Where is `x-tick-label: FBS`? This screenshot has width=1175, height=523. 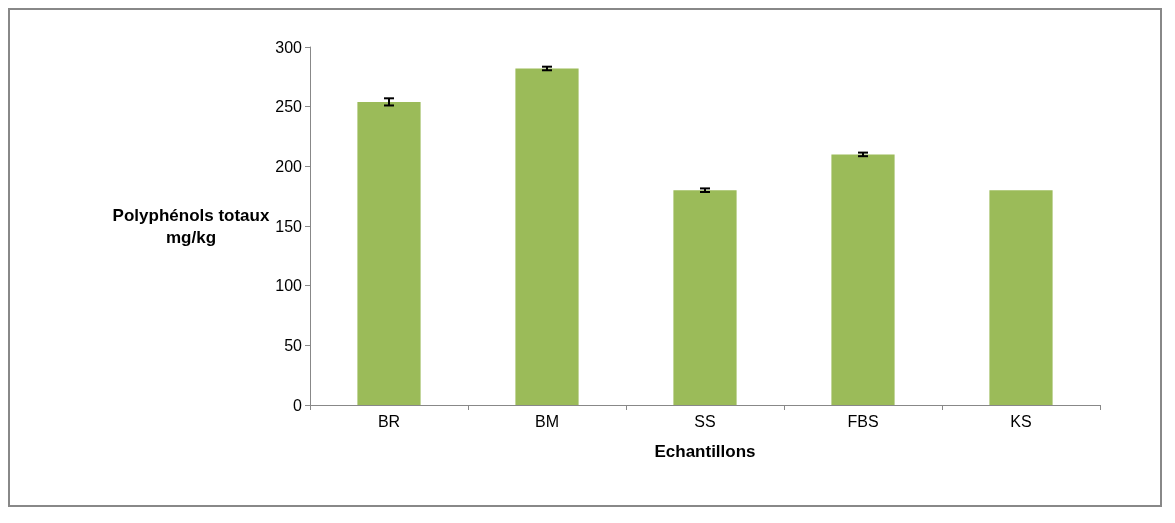 x-tick-label: FBS is located at coordinates (863, 421).